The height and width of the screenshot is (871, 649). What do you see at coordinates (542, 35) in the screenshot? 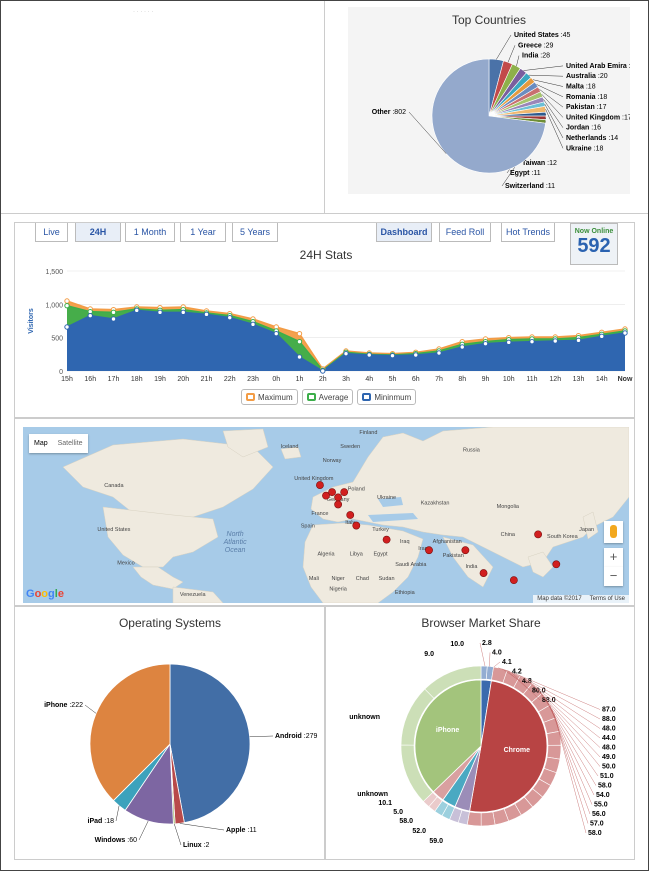
I see `pie-label-united-states: United States :45` at bounding box center [542, 35].